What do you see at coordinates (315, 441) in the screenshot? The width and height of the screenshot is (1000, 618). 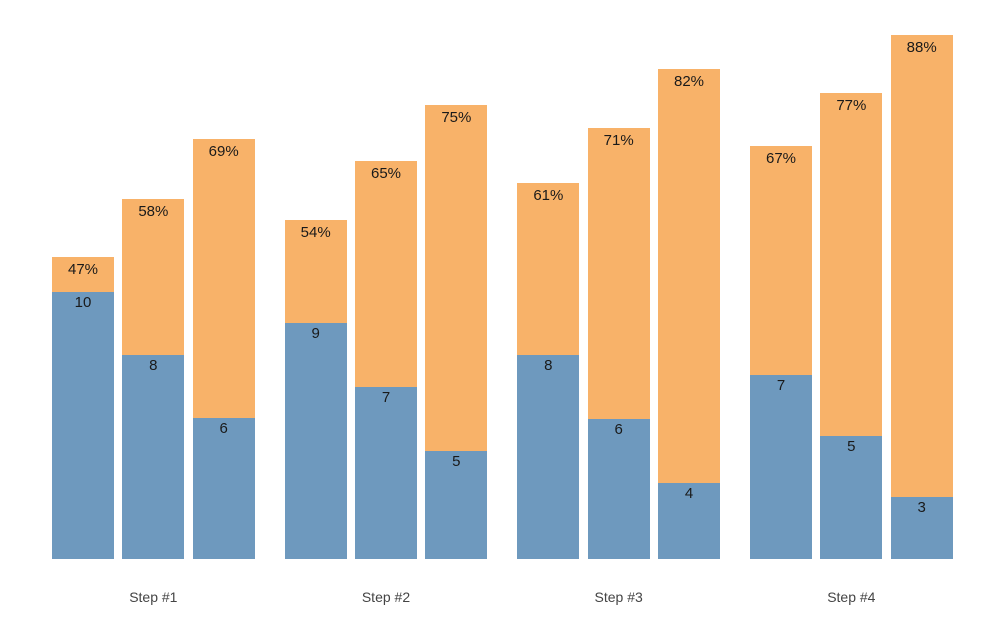 I see `count-segment: 9` at bounding box center [315, 441].